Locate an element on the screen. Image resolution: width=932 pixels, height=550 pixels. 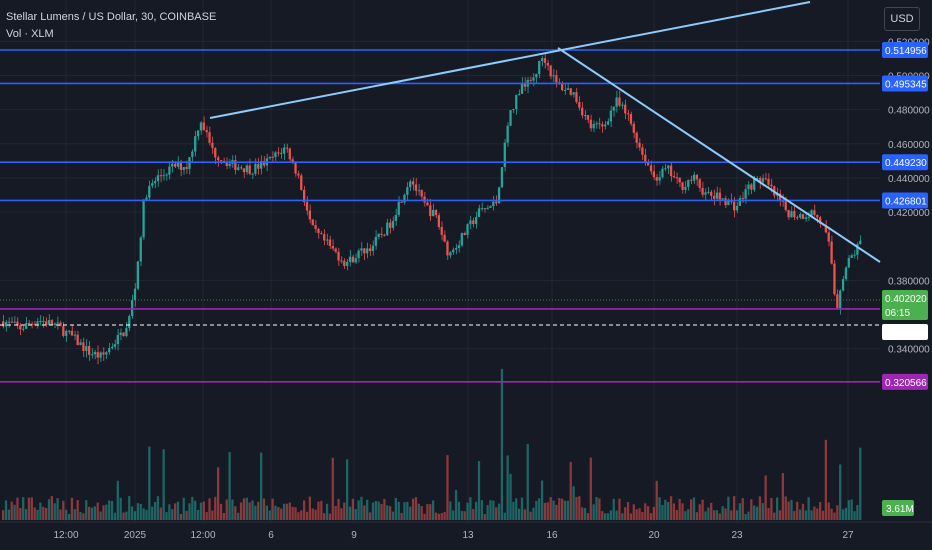
x-tick-label: 13 is located at coordinates (468, 535).